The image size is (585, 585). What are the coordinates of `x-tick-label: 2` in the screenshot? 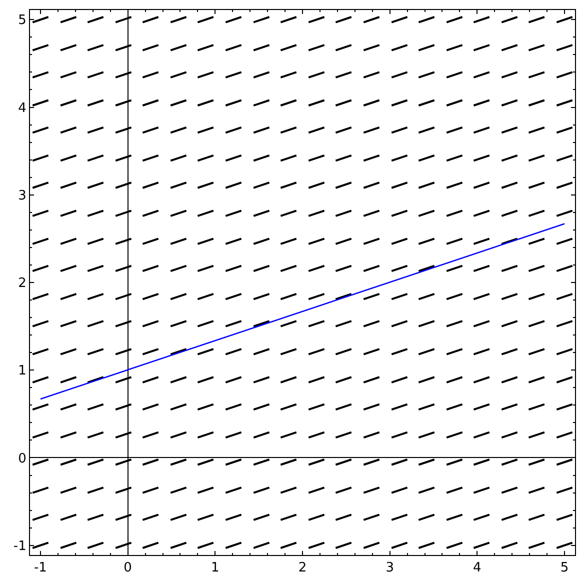 It's located at (302, 568).